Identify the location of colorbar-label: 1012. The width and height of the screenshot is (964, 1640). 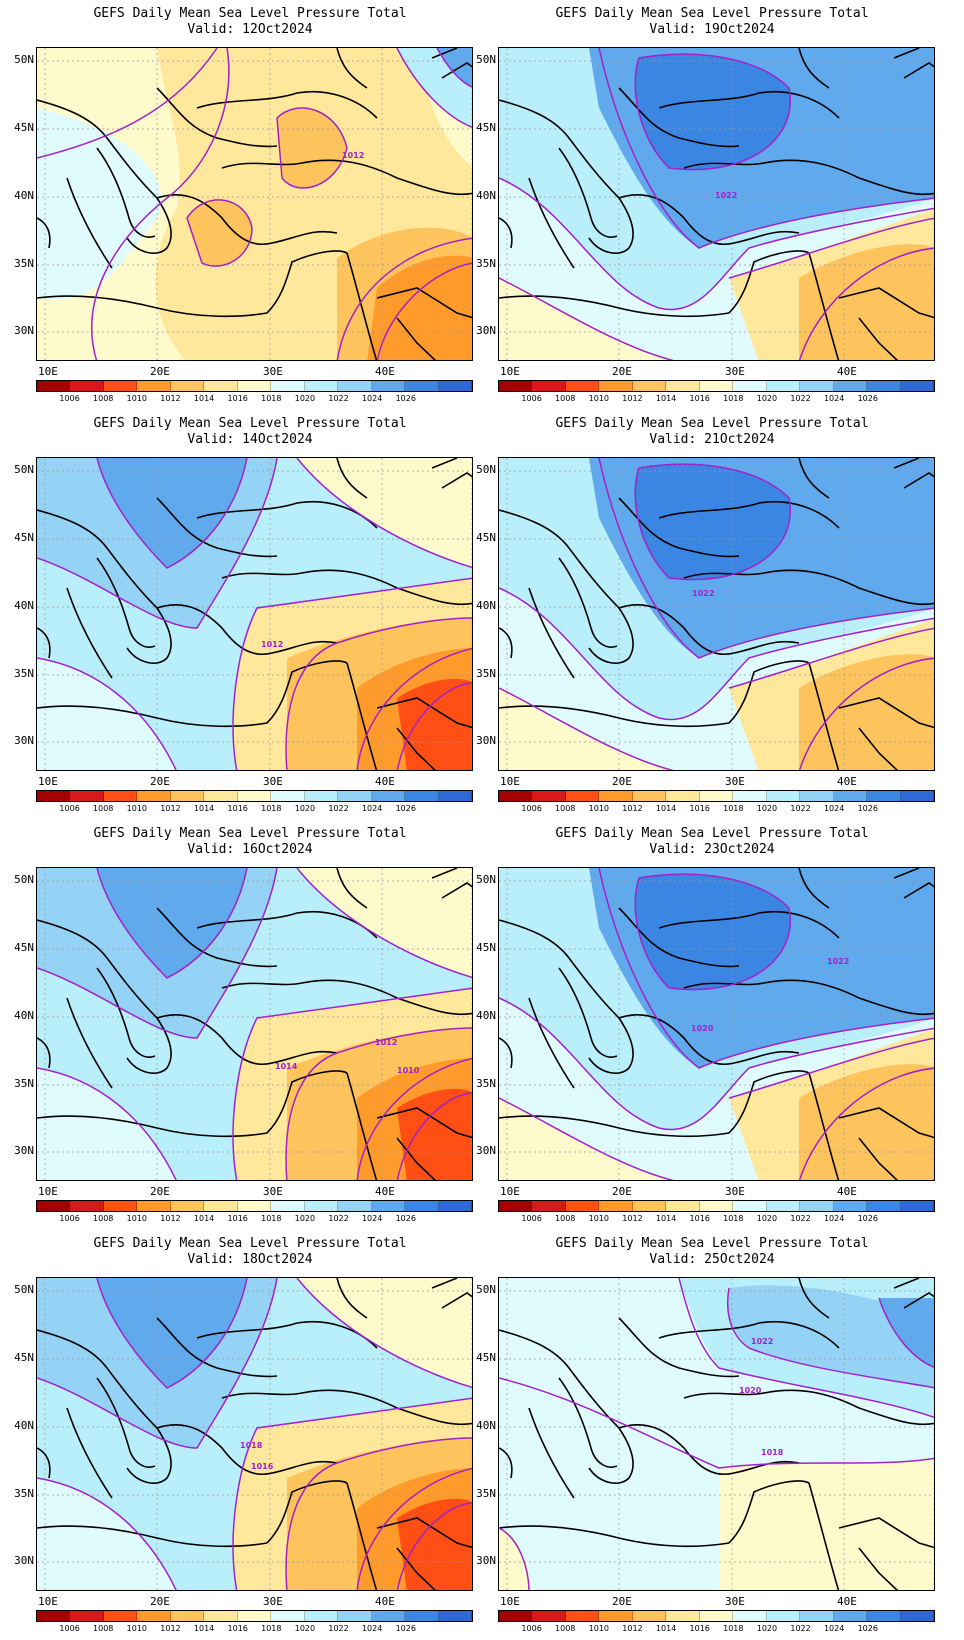
(632, 398).